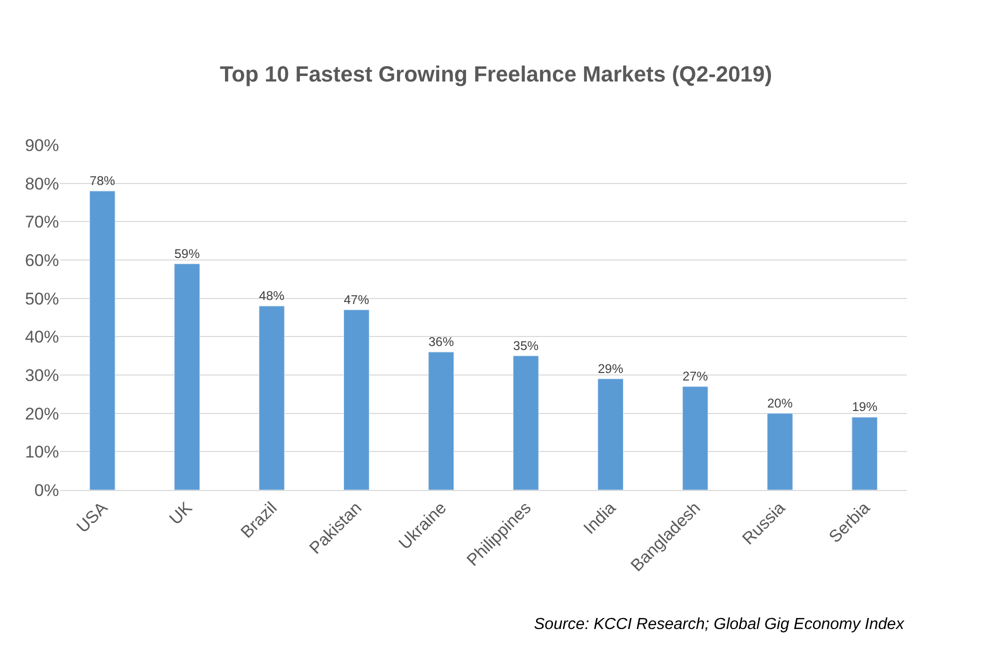 This screenshot has height=660, width=992. I want to click on data-label: 78%, so click(103, 181).